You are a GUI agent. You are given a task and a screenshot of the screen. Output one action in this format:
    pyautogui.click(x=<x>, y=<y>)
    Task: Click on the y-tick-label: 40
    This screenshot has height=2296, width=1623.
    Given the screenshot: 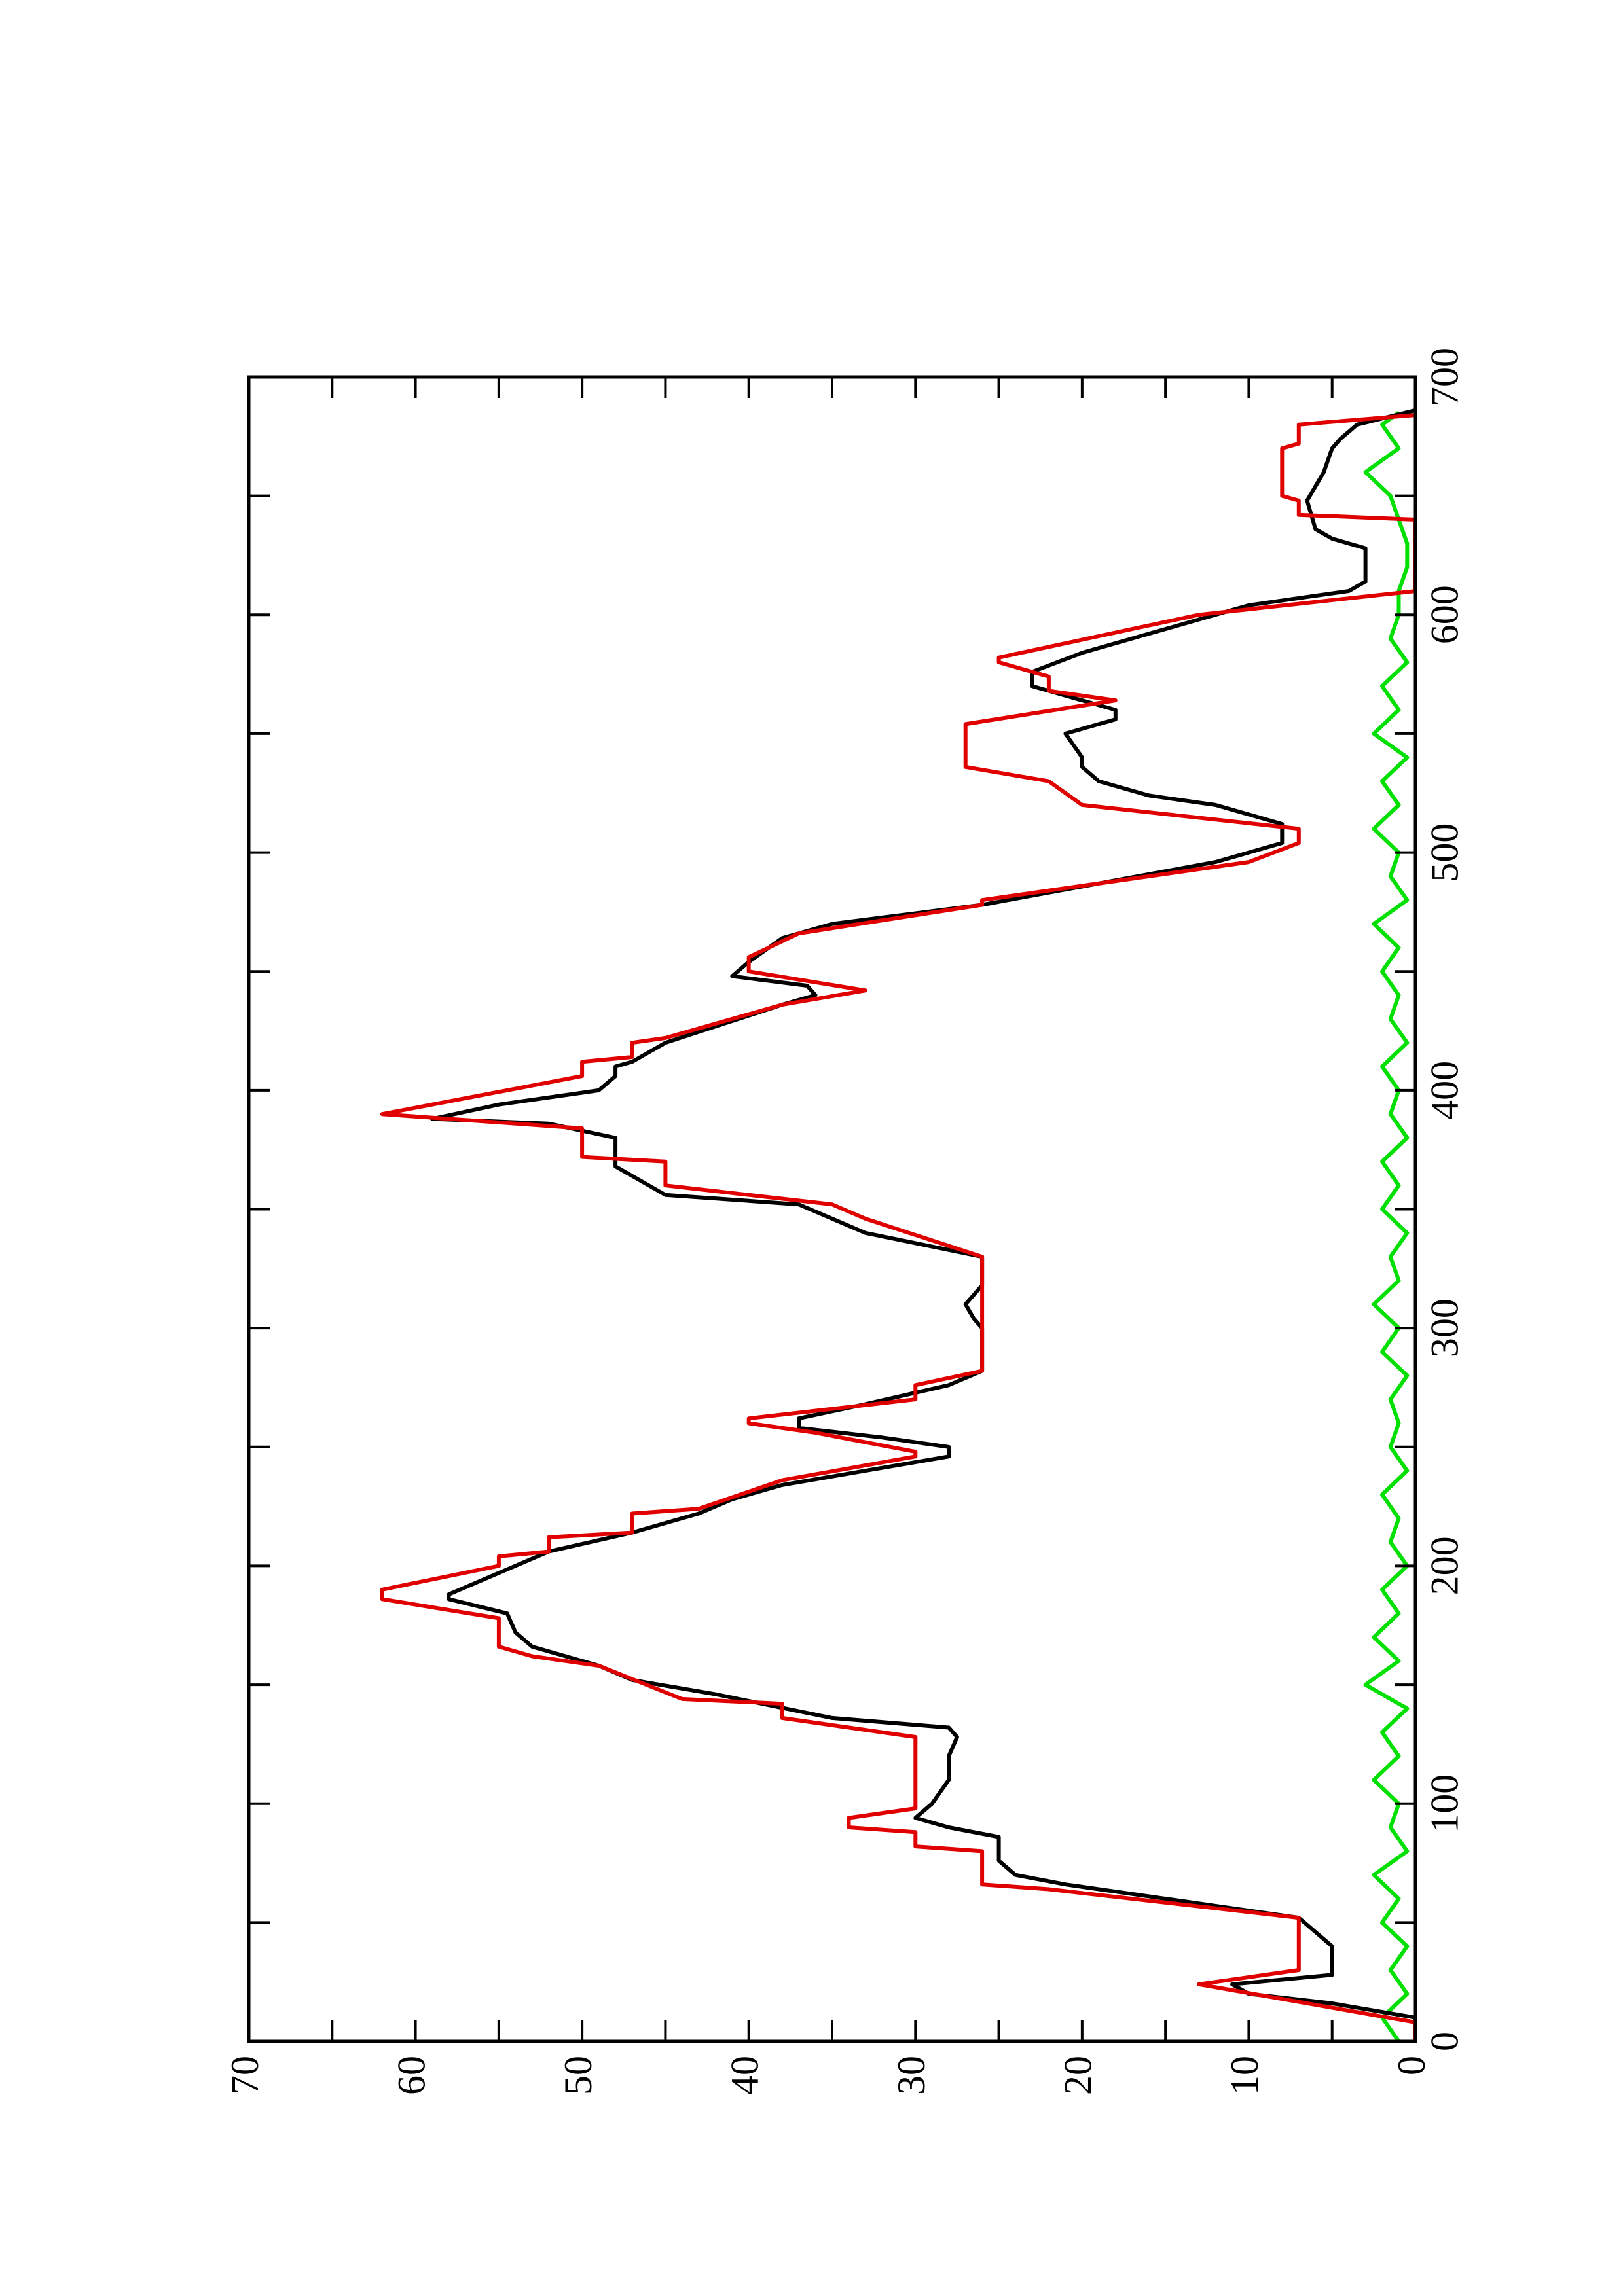 What is the action you would take?
    pyautogui.click(x=744, y=2075)
    